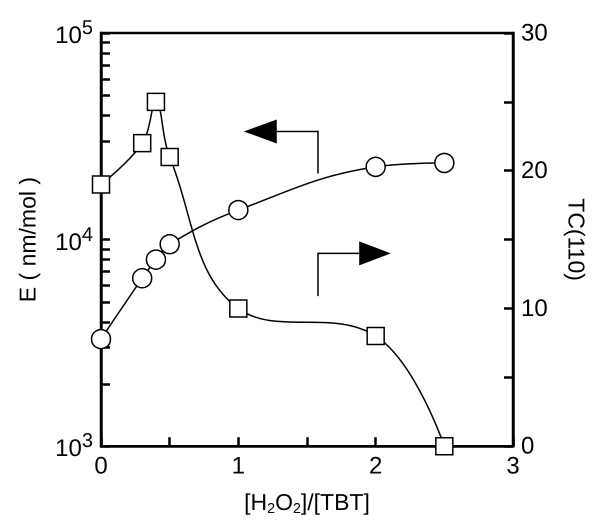 The width and height of the screenshot is (604, 529). What do you see at coordinates (27, 239) in the screenshot?
I see `y-axis-title: E ( nm/mol )` at bounding box center [27, 239].